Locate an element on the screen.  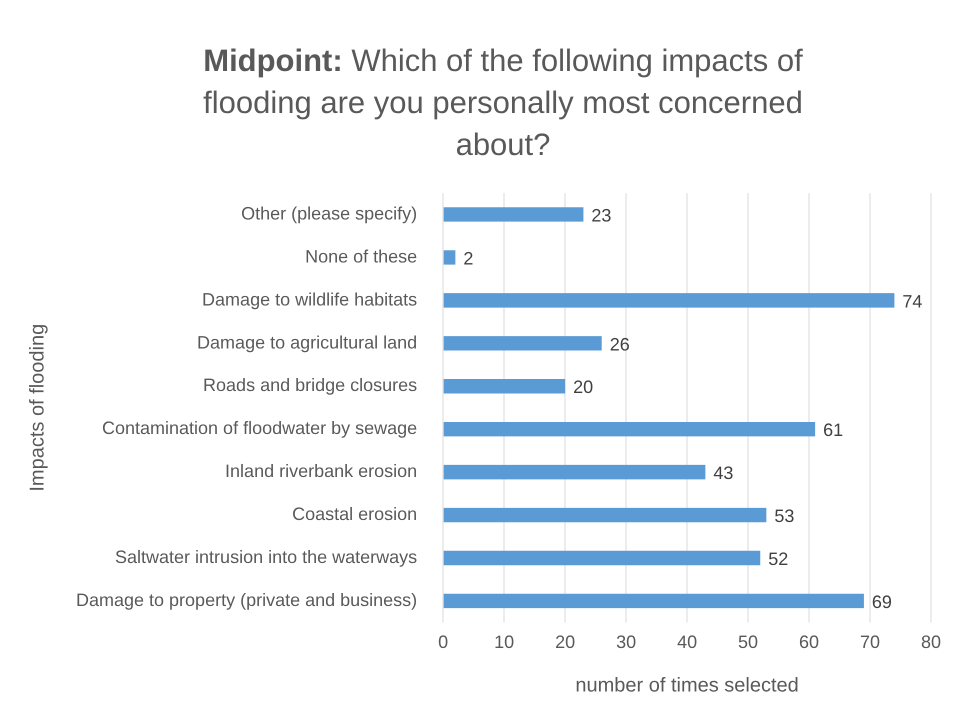
x-tick-label: 80 is located at coordinates (931, 642).